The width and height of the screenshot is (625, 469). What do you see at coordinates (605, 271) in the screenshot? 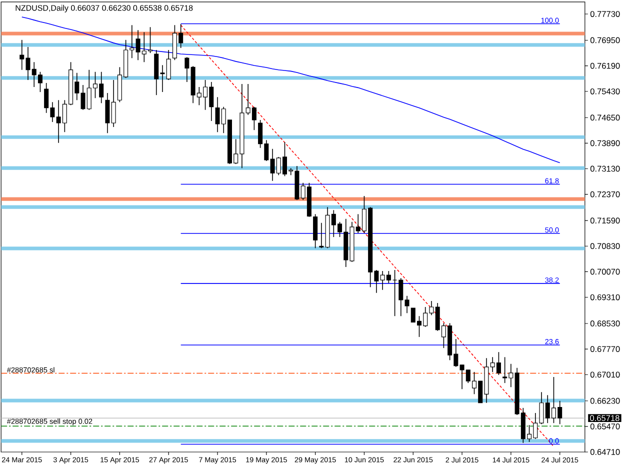
I see `y-tick-label: 0.70070` at bounding box center [605, 271].